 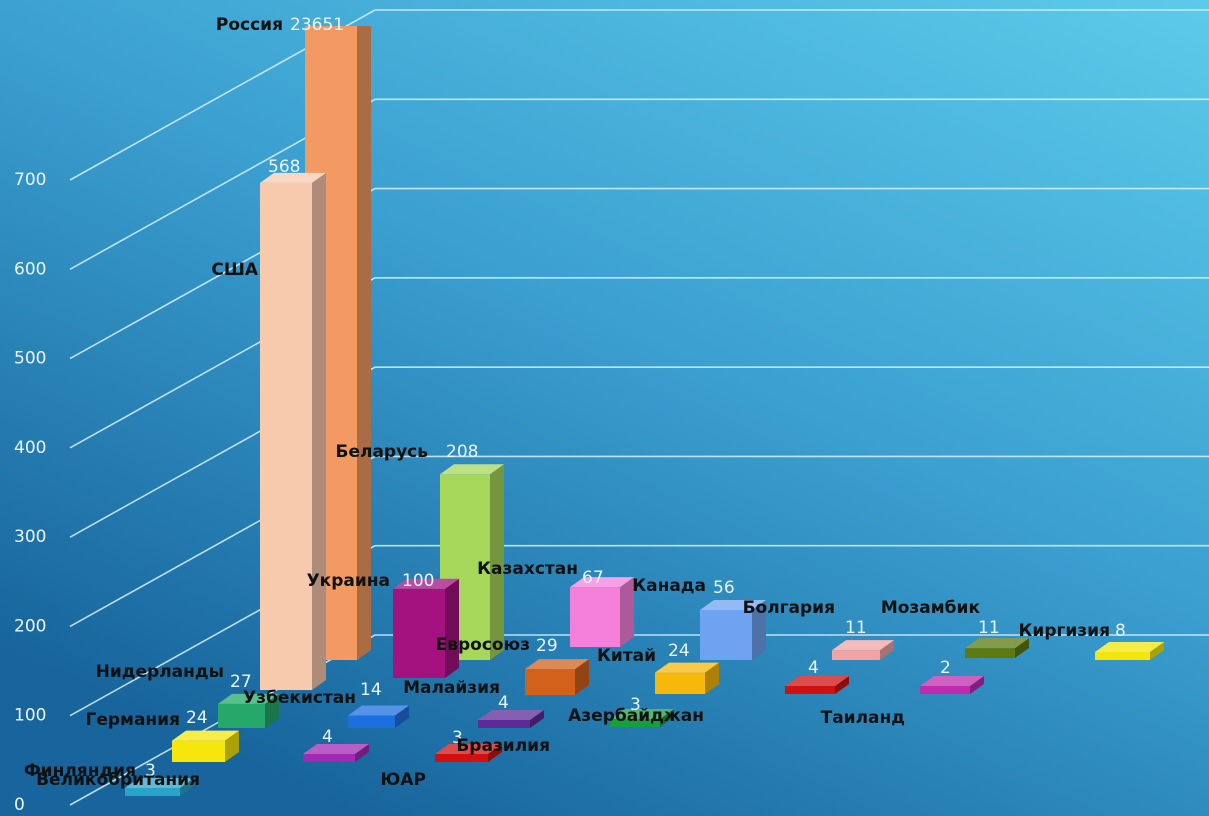 What do you see at coordinates (1120, 631) in the screenshot?
I see `value-label: 8` at bounding box center [1120, 631].